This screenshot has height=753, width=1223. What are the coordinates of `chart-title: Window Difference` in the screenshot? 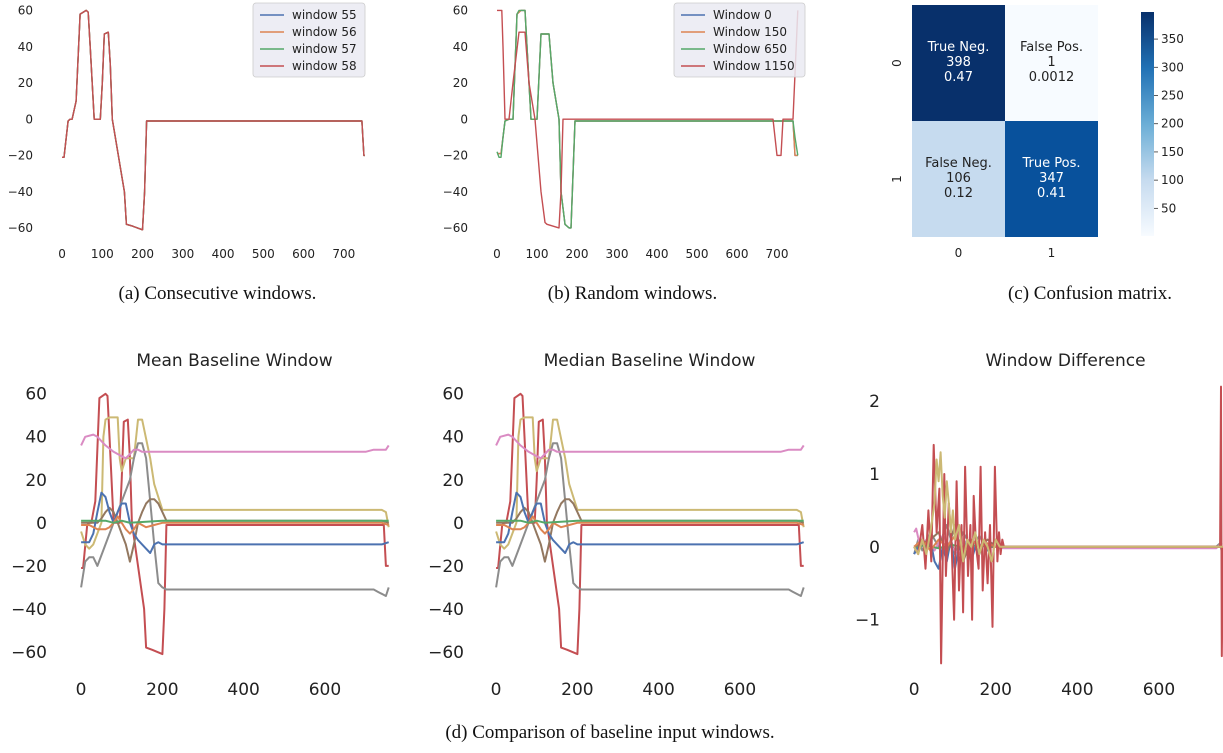 It's located at (1065, 361).